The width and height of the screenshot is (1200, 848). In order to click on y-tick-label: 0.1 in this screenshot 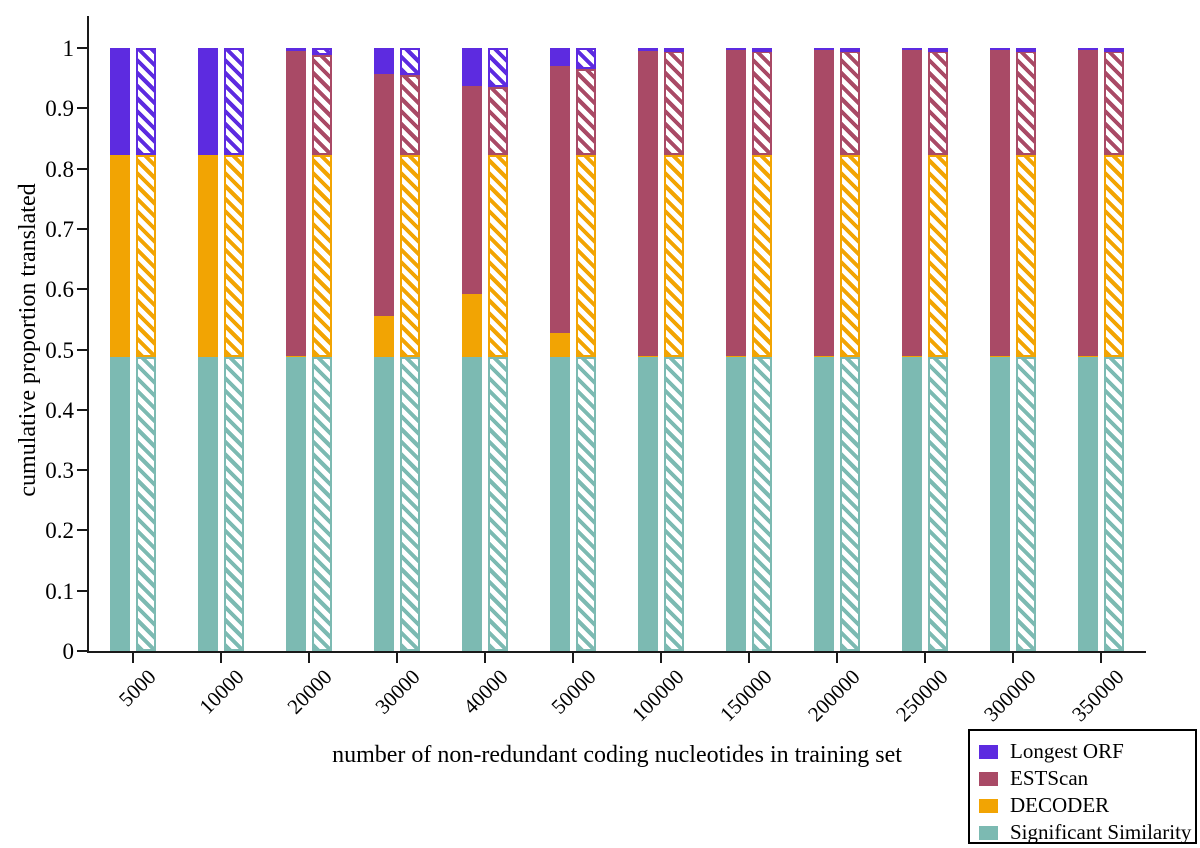, I will do `click(59, 591)`.